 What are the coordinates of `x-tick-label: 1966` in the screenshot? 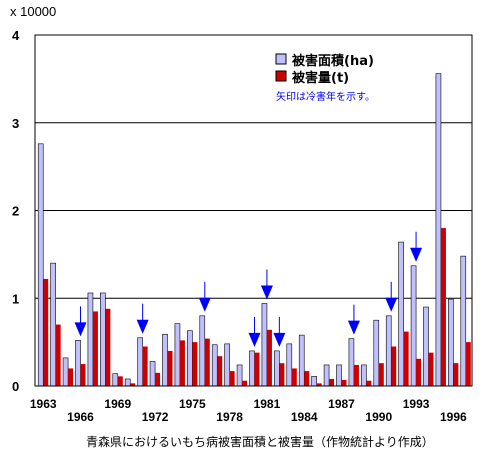 It's located at (80, 417).